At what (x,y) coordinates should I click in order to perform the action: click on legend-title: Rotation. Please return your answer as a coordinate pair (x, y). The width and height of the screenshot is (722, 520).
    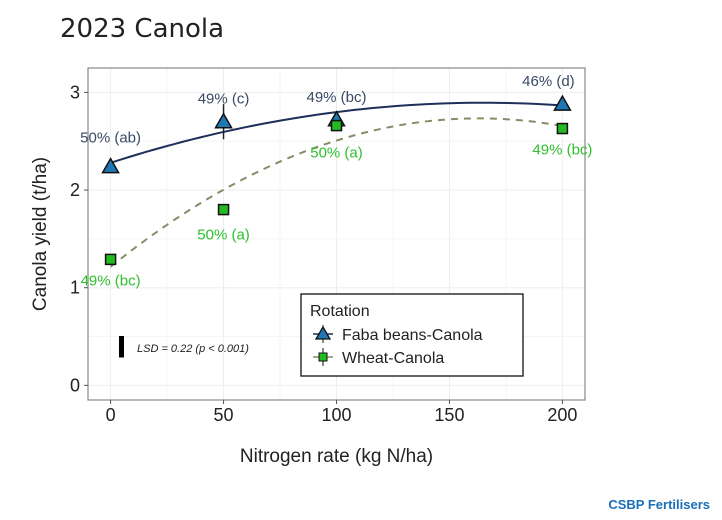
    Looking at the image, I should click on (340, 311).